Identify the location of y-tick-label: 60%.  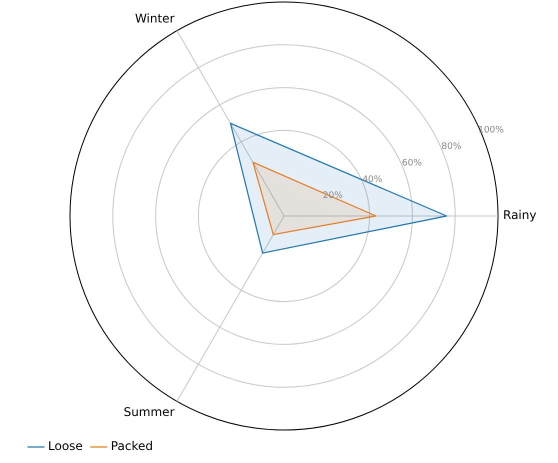
(412, 163).